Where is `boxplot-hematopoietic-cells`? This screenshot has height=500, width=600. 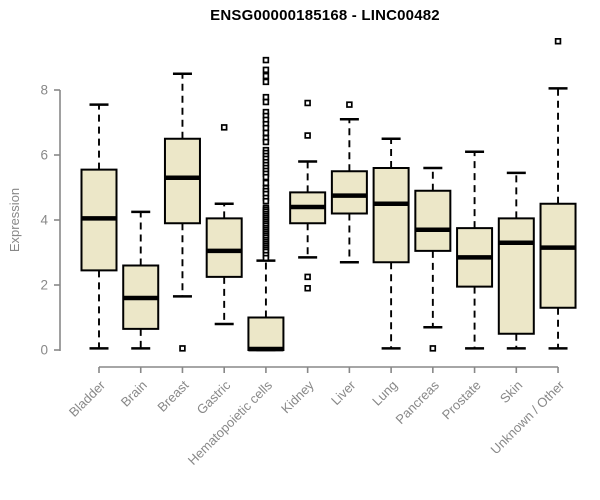
boxplot-hematopoietic-cells is located at coordinates (266, 204).